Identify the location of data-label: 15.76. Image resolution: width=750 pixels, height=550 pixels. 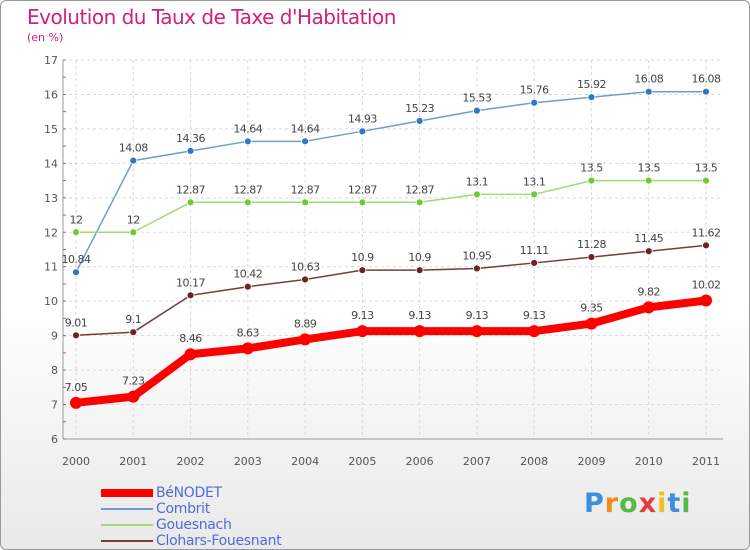
(534, 90).